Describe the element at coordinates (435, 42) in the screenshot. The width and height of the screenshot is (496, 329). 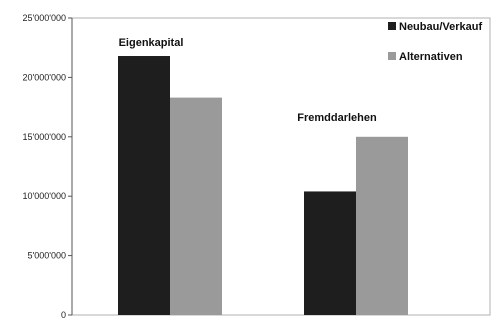
I see `legend: Neubau/Verkauf Alternativen` at that location.